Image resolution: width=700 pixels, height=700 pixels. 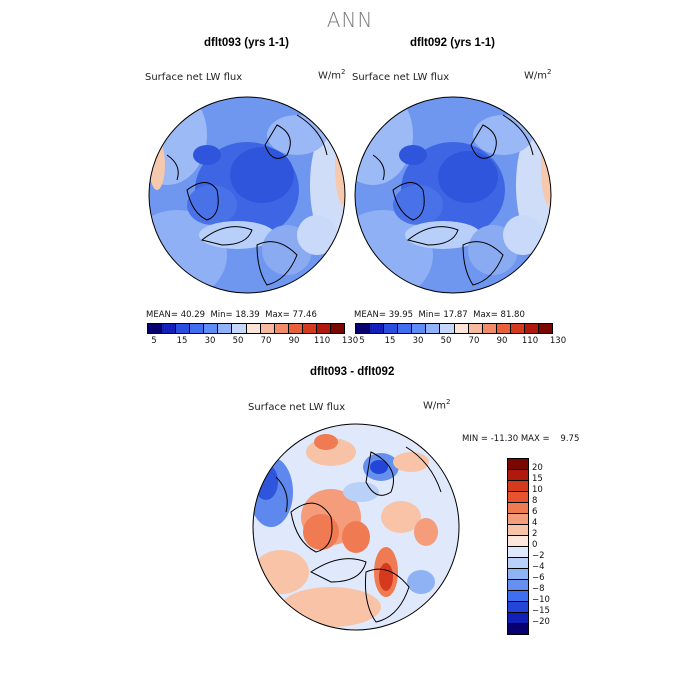 What do you see at coordinates (332, 75) in the screenshot?
I see `left-units: W/m2` at bounding box center [332, 75].